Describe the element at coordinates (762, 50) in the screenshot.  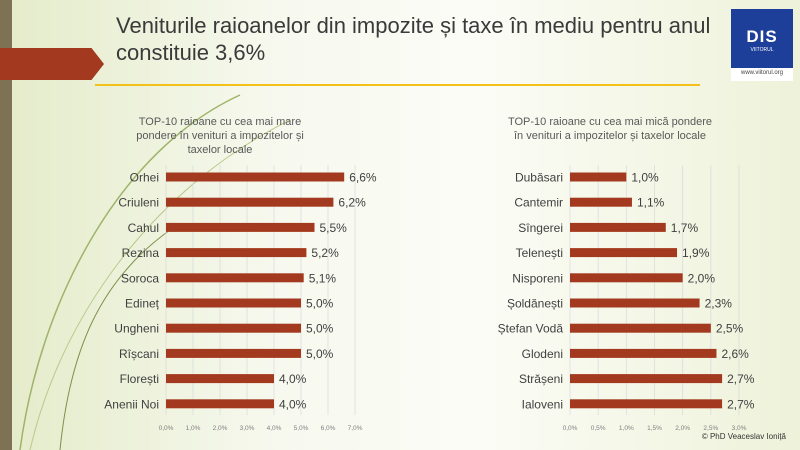
I see `logo-subtext: VIITORUL` at that location.